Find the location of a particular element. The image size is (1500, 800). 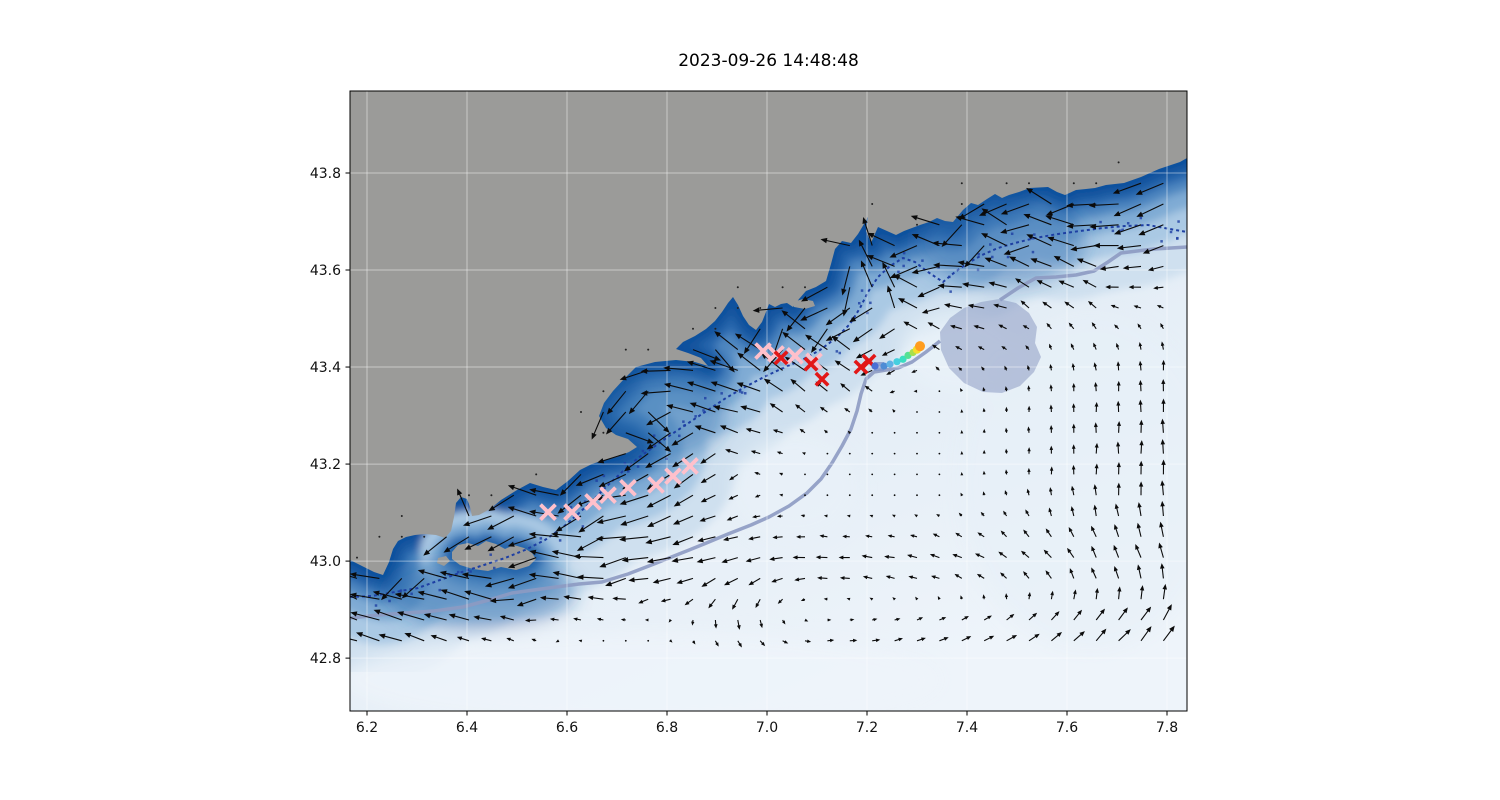

waypoints-pink-x-marker is located at coordinates (690, 466).